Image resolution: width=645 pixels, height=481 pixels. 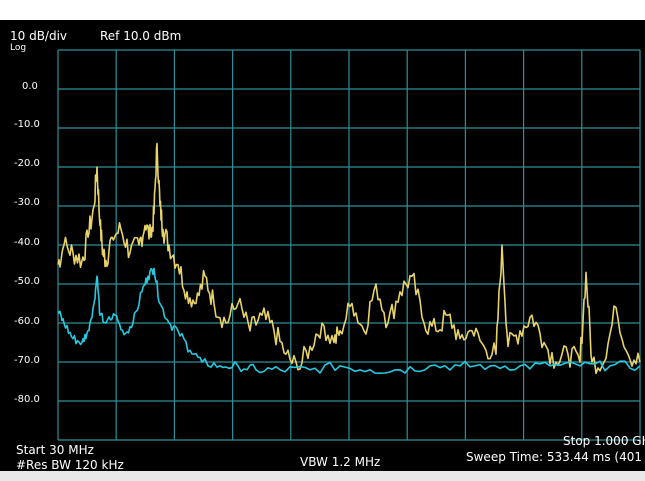 What do you see at coordinates (27, 124) in the screenshot?
I see `y-tick-label: -10.0` at bounding box center [27, 124].